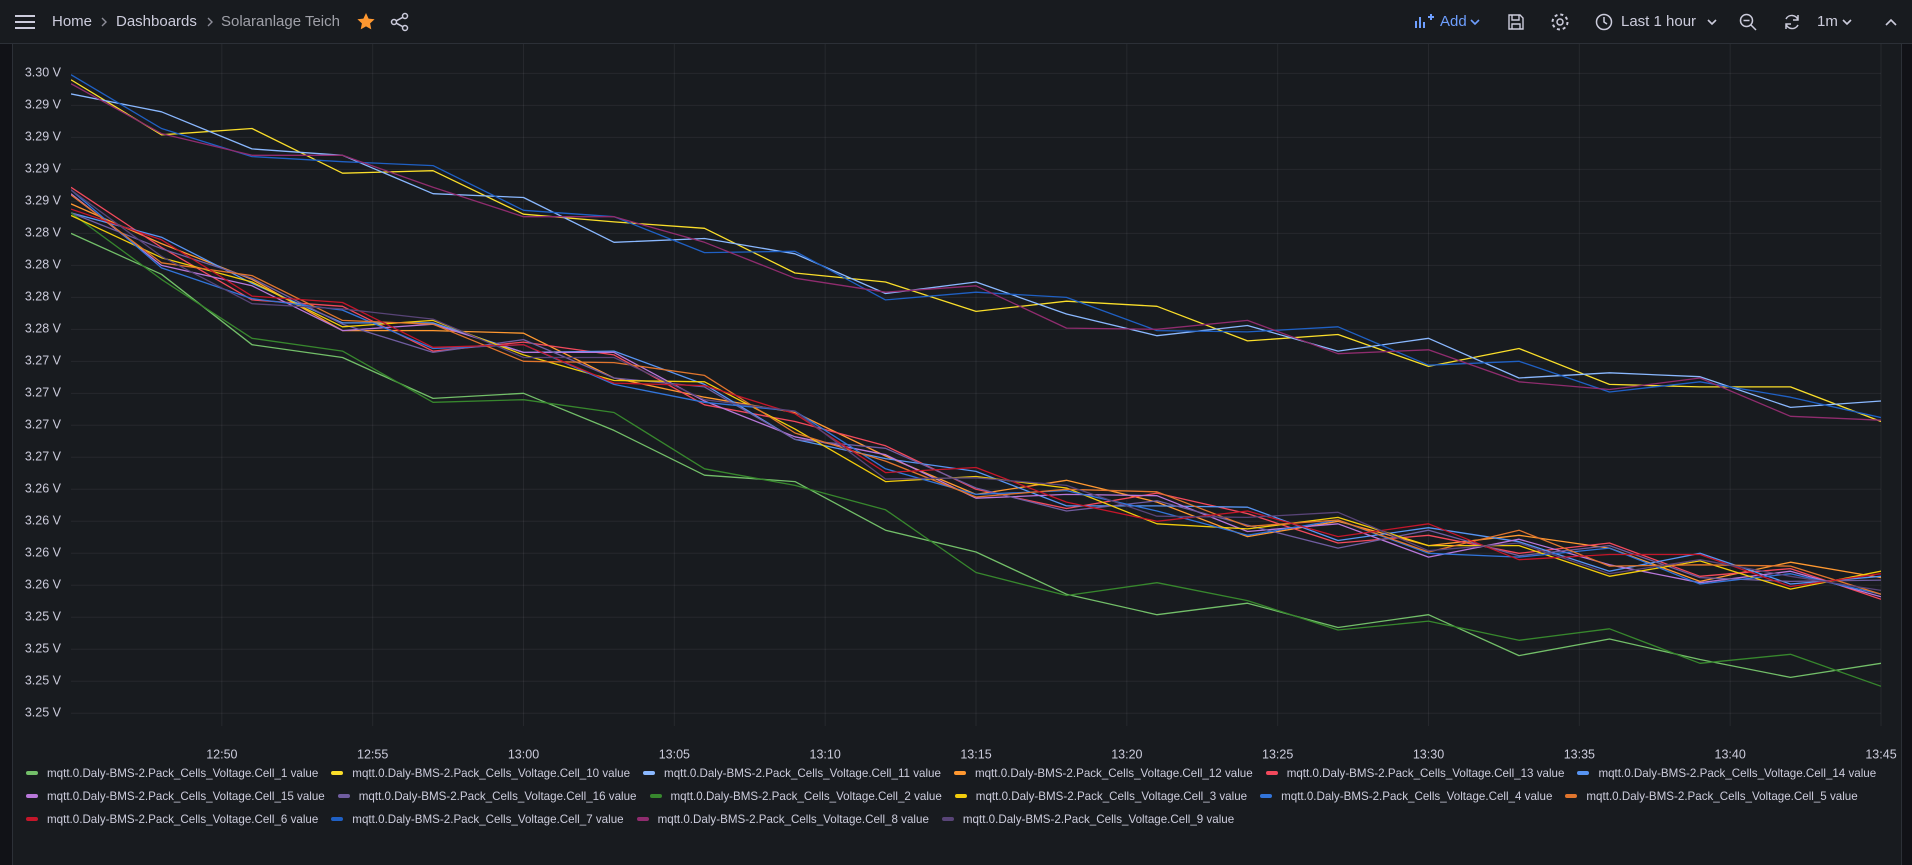  I want to click on breadcrumb-home: Home, so click(72, 21).